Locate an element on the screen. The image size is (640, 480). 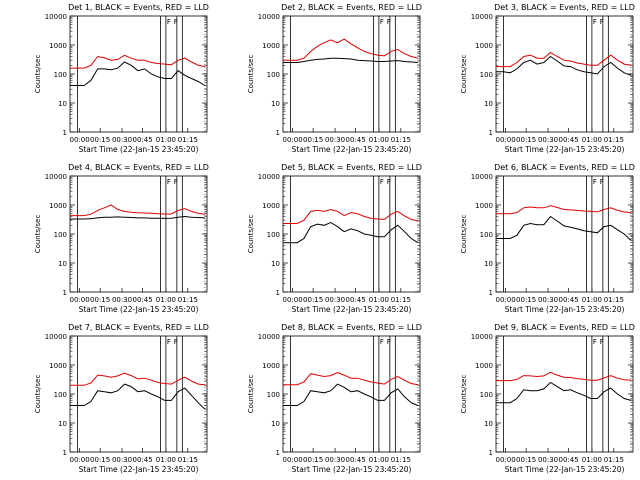
chart-title: Det 6, BLACK = Events, RED = LLD is located at coordinates (564, 167).